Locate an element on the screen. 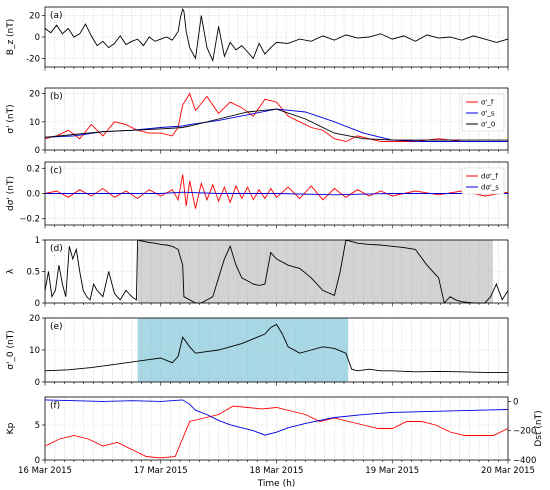  y-tick-label: 0.2 is located at coordinates (33, 169).